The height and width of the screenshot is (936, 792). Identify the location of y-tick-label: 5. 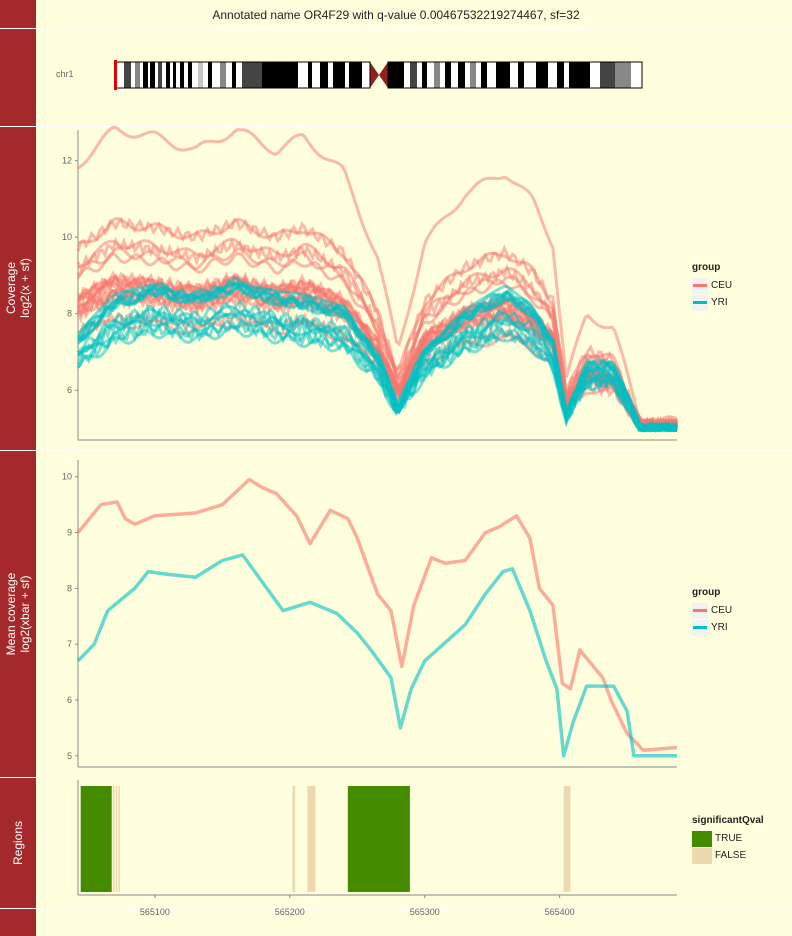
(69, 756).